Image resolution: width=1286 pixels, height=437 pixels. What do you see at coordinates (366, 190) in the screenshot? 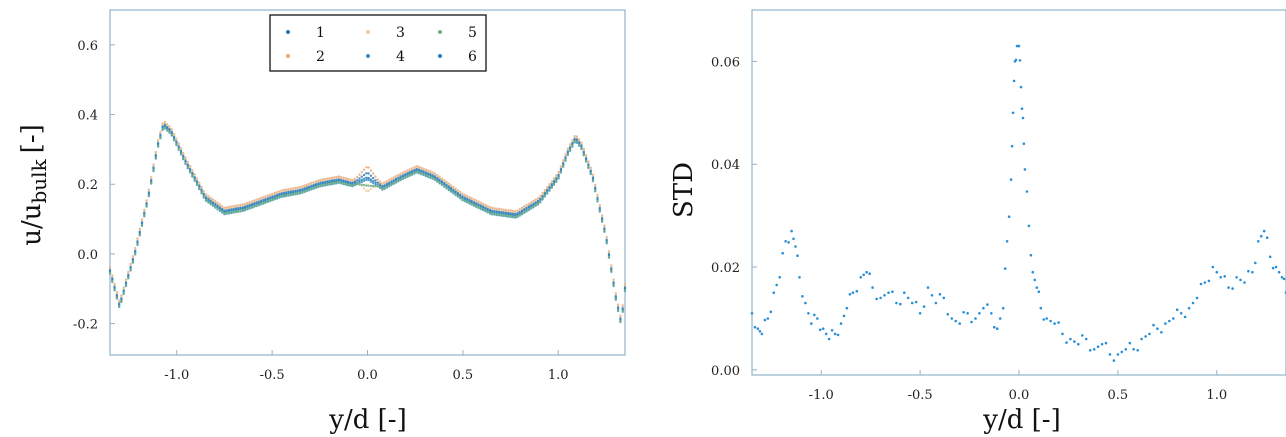
I see `series-3-point` at bounding box center [366, 190].